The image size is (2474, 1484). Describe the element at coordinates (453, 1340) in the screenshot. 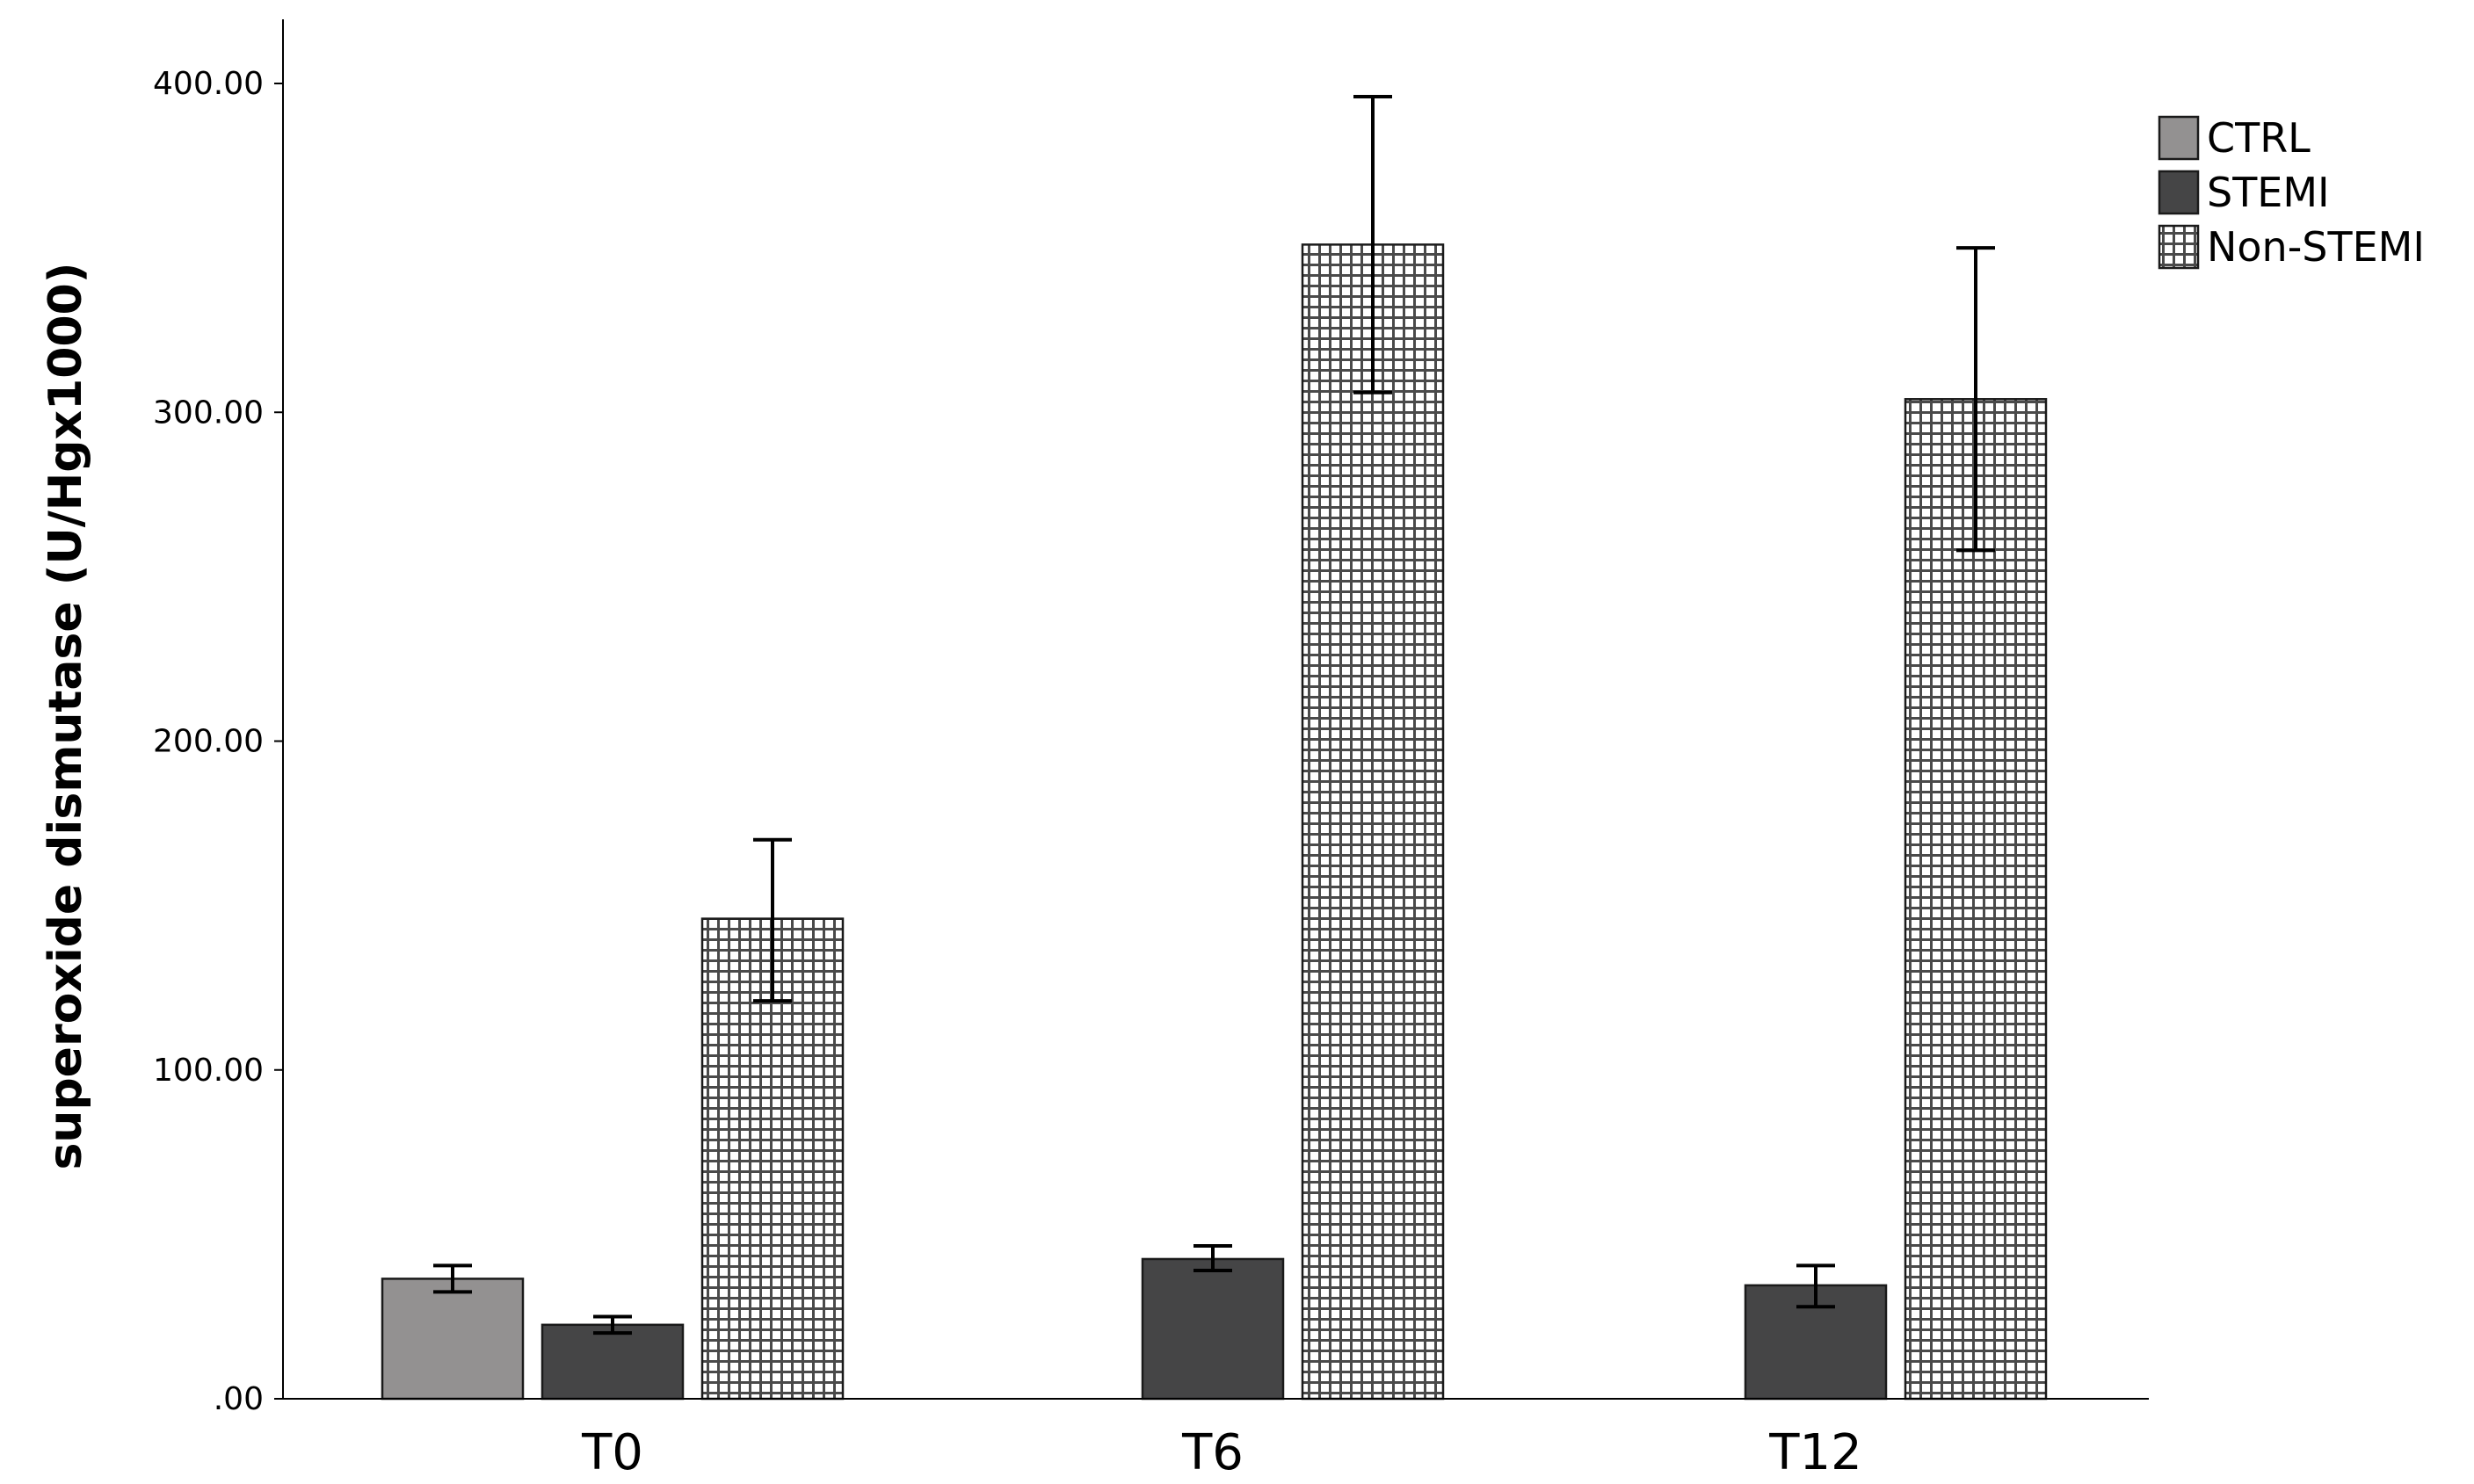

I see `bar-ctrl-t0` at that location.